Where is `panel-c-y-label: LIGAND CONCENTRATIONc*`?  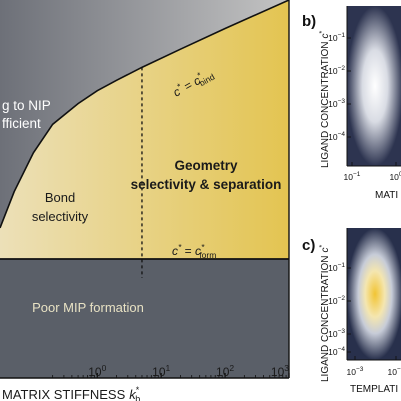 panel-c-y-label: LIGAND CONCENTRATIONc* is located at coordinates (325, 314).